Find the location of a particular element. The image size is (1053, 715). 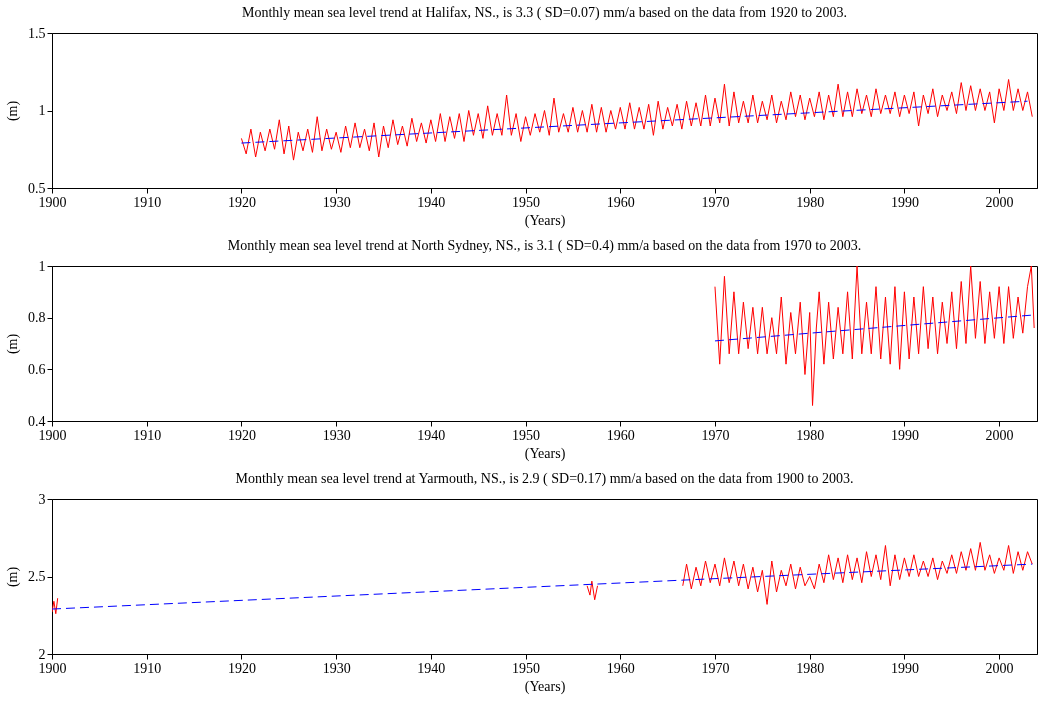

y-tick-label: 3 is located at coordinates (42, 499).